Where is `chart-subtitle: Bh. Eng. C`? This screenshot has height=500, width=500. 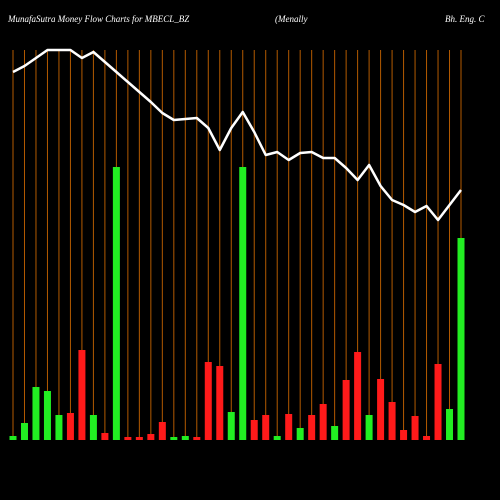
chart-subtitle: Bh. Eng. C is located at coordinates (465, 19).